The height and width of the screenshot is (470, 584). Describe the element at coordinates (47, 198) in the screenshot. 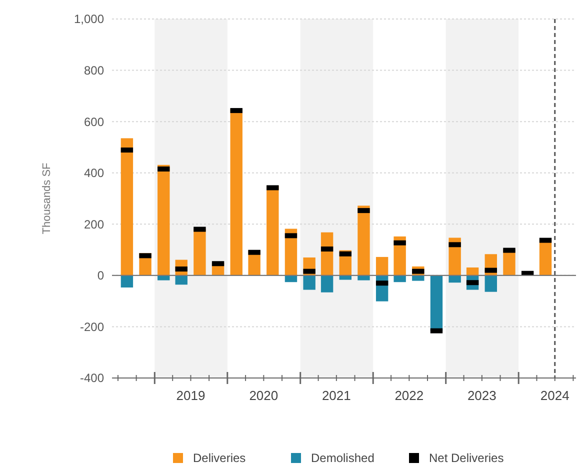

I see `y-axis-title: Thousands SF` at that location.